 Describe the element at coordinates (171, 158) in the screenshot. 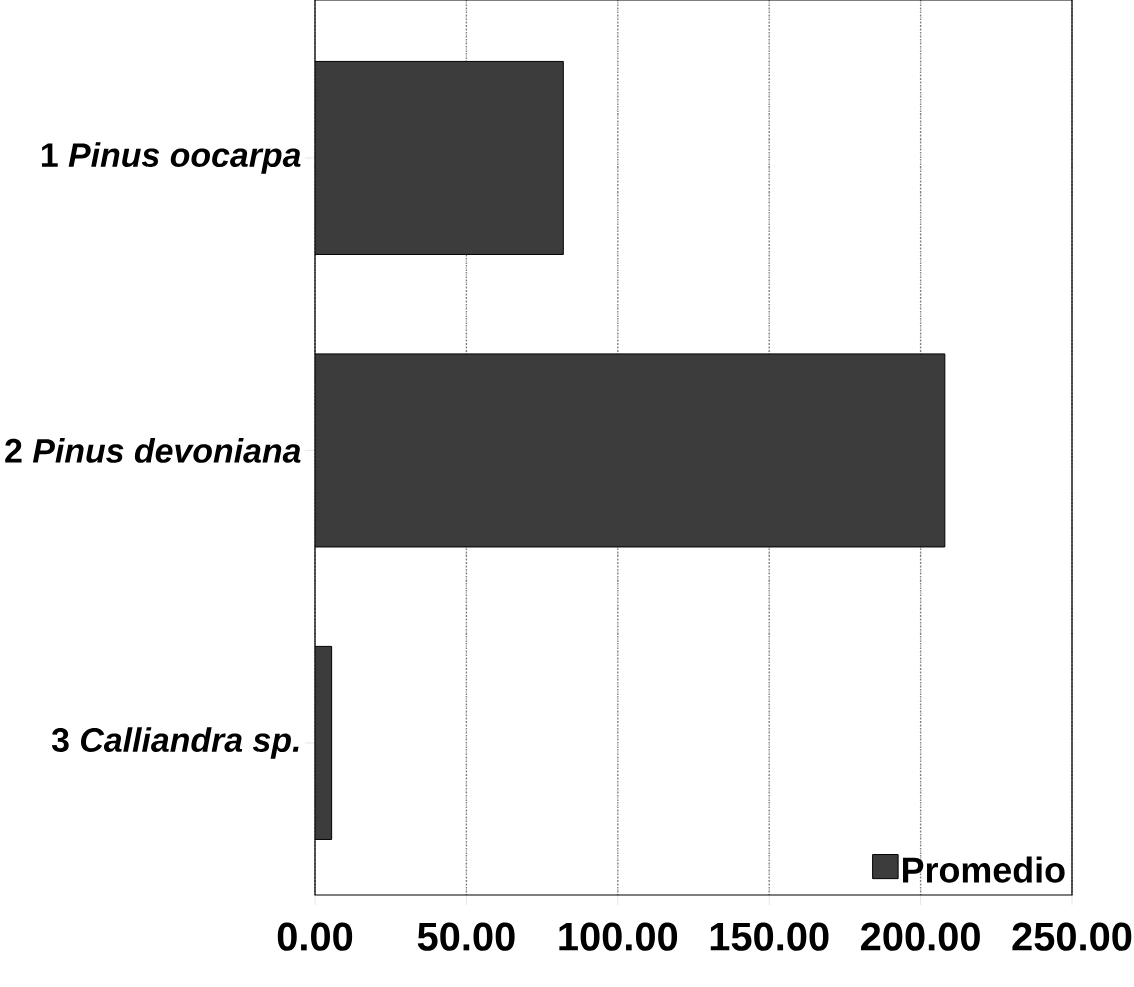

I see `y-tick-label: 1 Pinus oocarpa` at that location.